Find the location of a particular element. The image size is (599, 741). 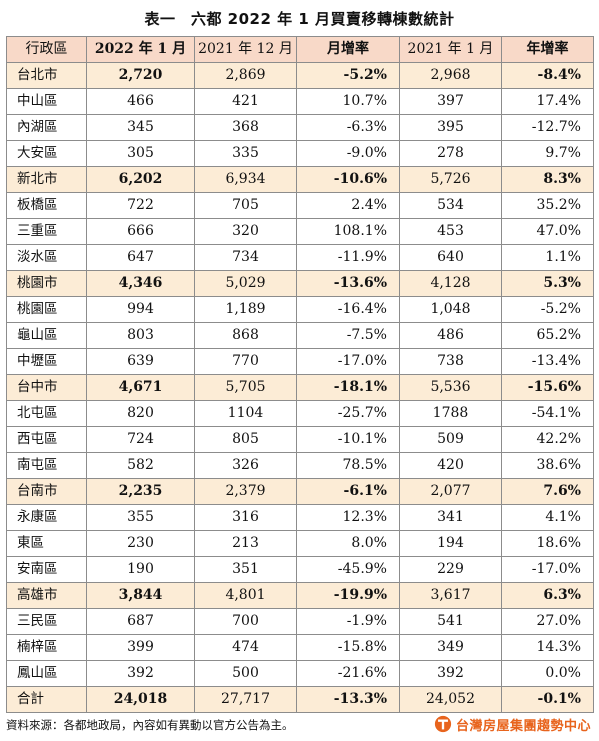

value-2021-12-cell: 2,379 is located at coordinates (245, 491).